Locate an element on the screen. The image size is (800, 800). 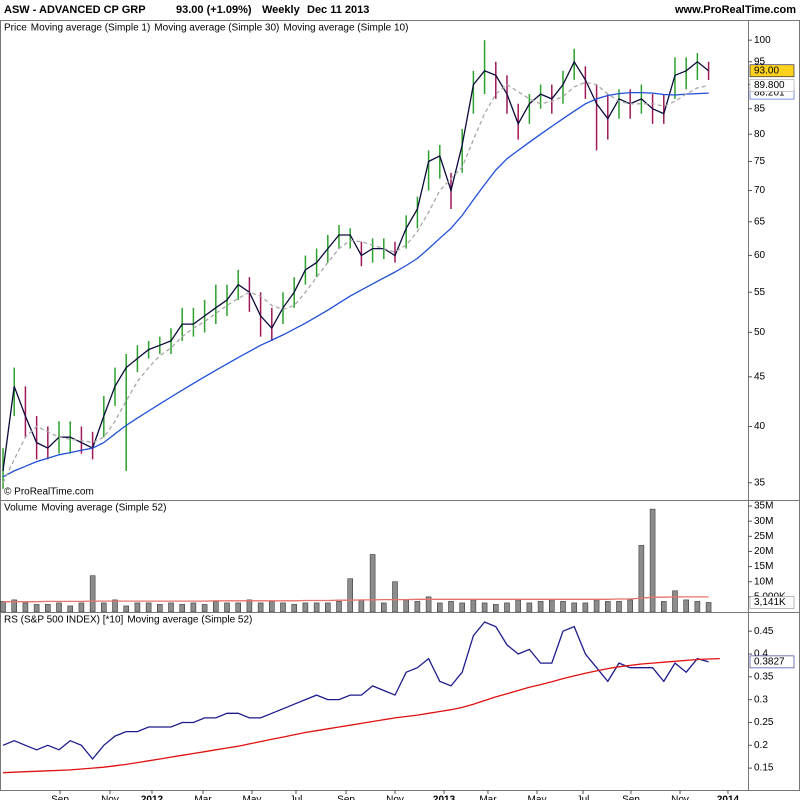
legend-entry: Moving average (Simple 30) is located at coordinates (216, 28).